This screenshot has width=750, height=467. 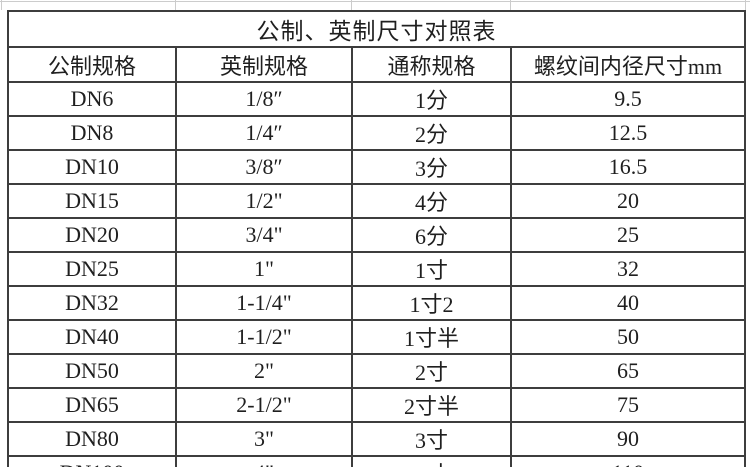 What do you see at coordinates (264, 371) in the screenshot?
I see `table-cell: 2"` at bounding box center [264, 371].